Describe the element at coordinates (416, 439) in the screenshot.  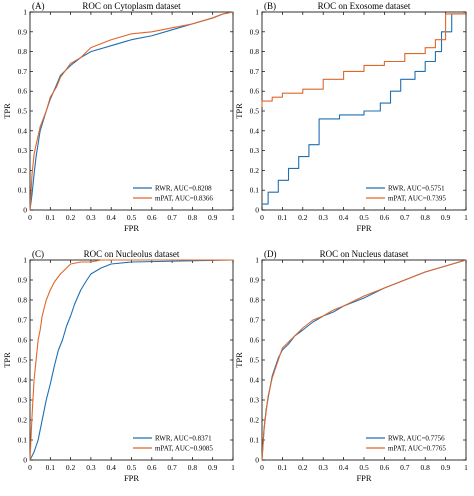
I see `legend-label: RWR, AUC=0.7756` at that location.